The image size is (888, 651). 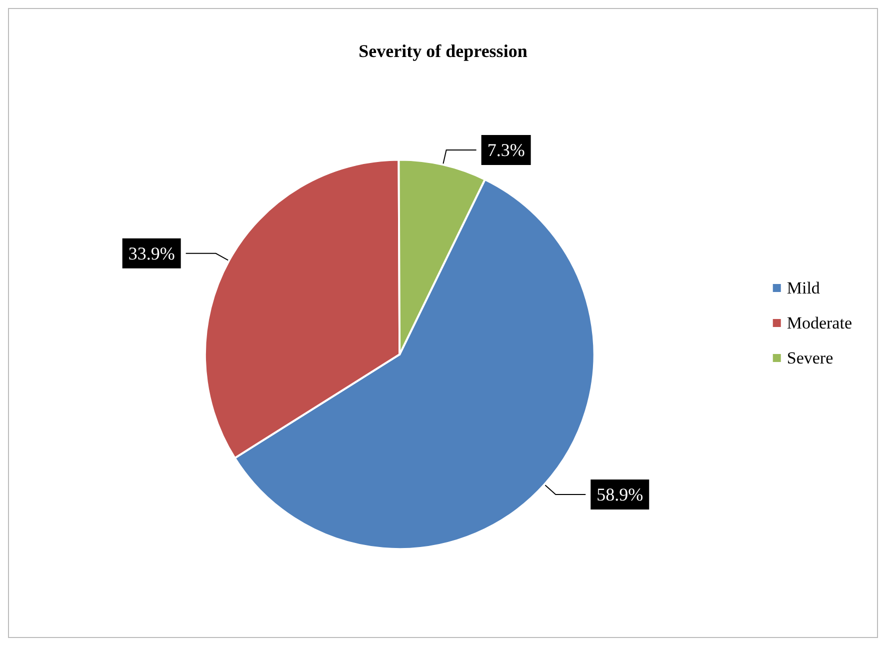 I want to click on legend-label: Severe, so click(x=810, y=358).